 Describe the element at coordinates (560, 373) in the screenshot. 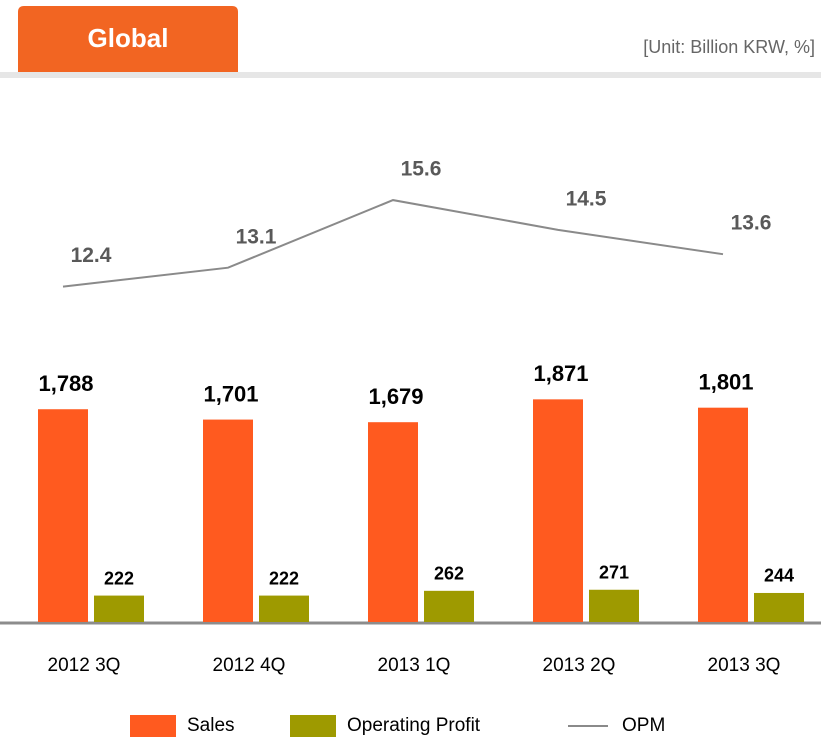

I see `data-label: 1,871` at that location.